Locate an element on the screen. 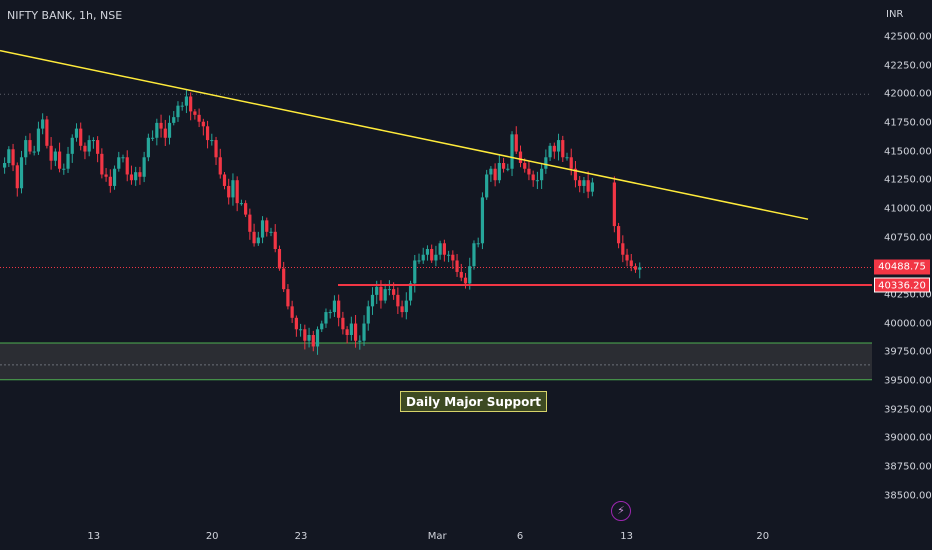 The image size is (932, 550). price-axis-label: 40750.00 is located at coordinates (908, 238).